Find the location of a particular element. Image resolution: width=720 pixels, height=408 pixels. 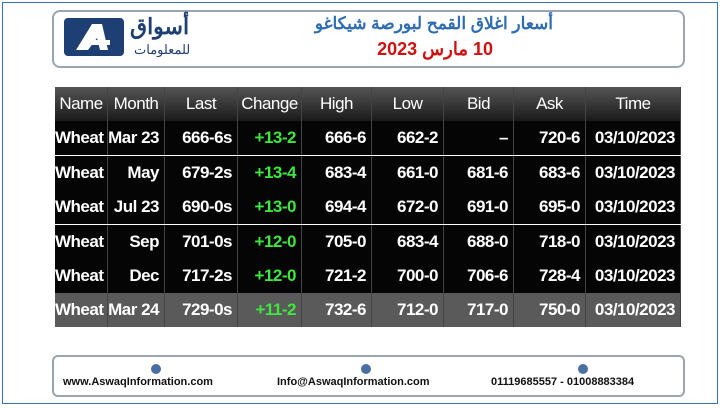

high-cell: 721-2 is located at coordinates (337, 276).